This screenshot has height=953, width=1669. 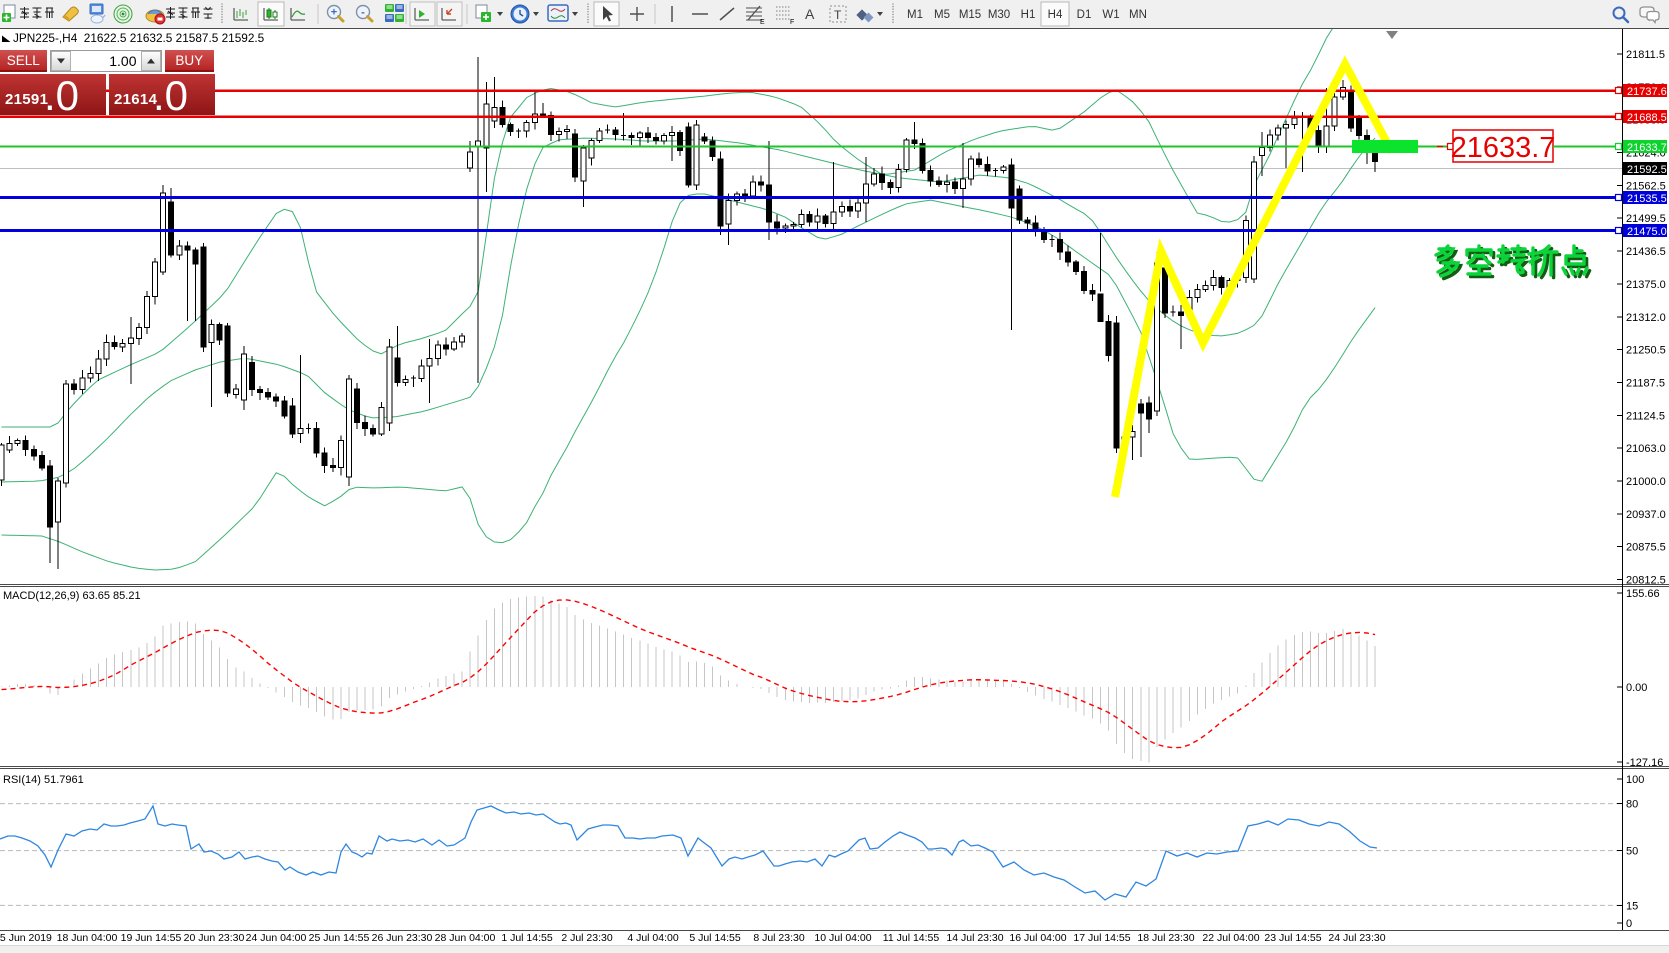 I want to click on svg-text: 4 Jul 04:00, so click(x=653, y=938).